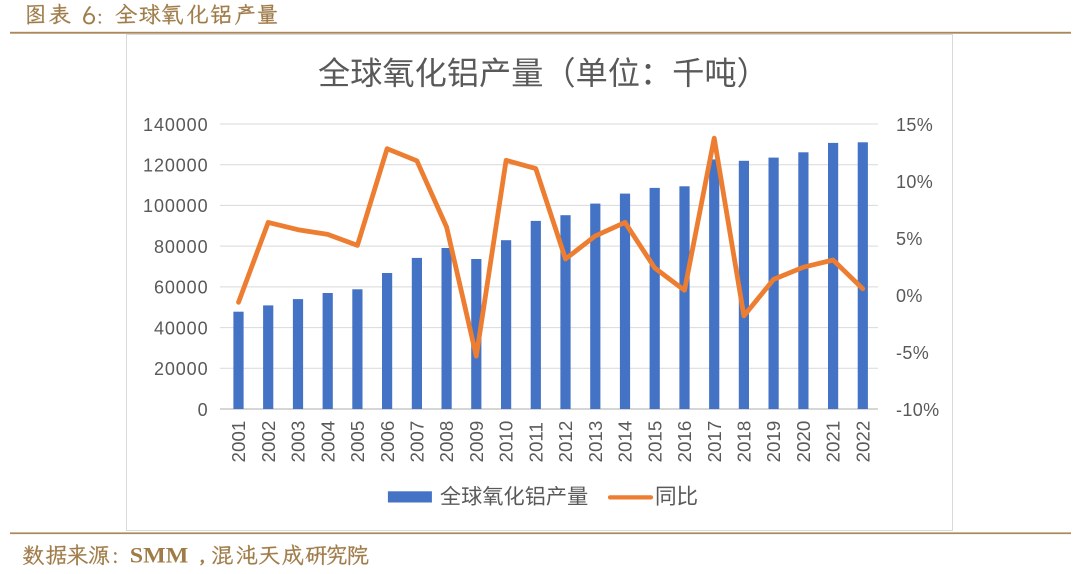  What do you see at coordinates (803, 442) in the screenshot?
I see `svg-text: 2020` at bounding box center [803, 442].